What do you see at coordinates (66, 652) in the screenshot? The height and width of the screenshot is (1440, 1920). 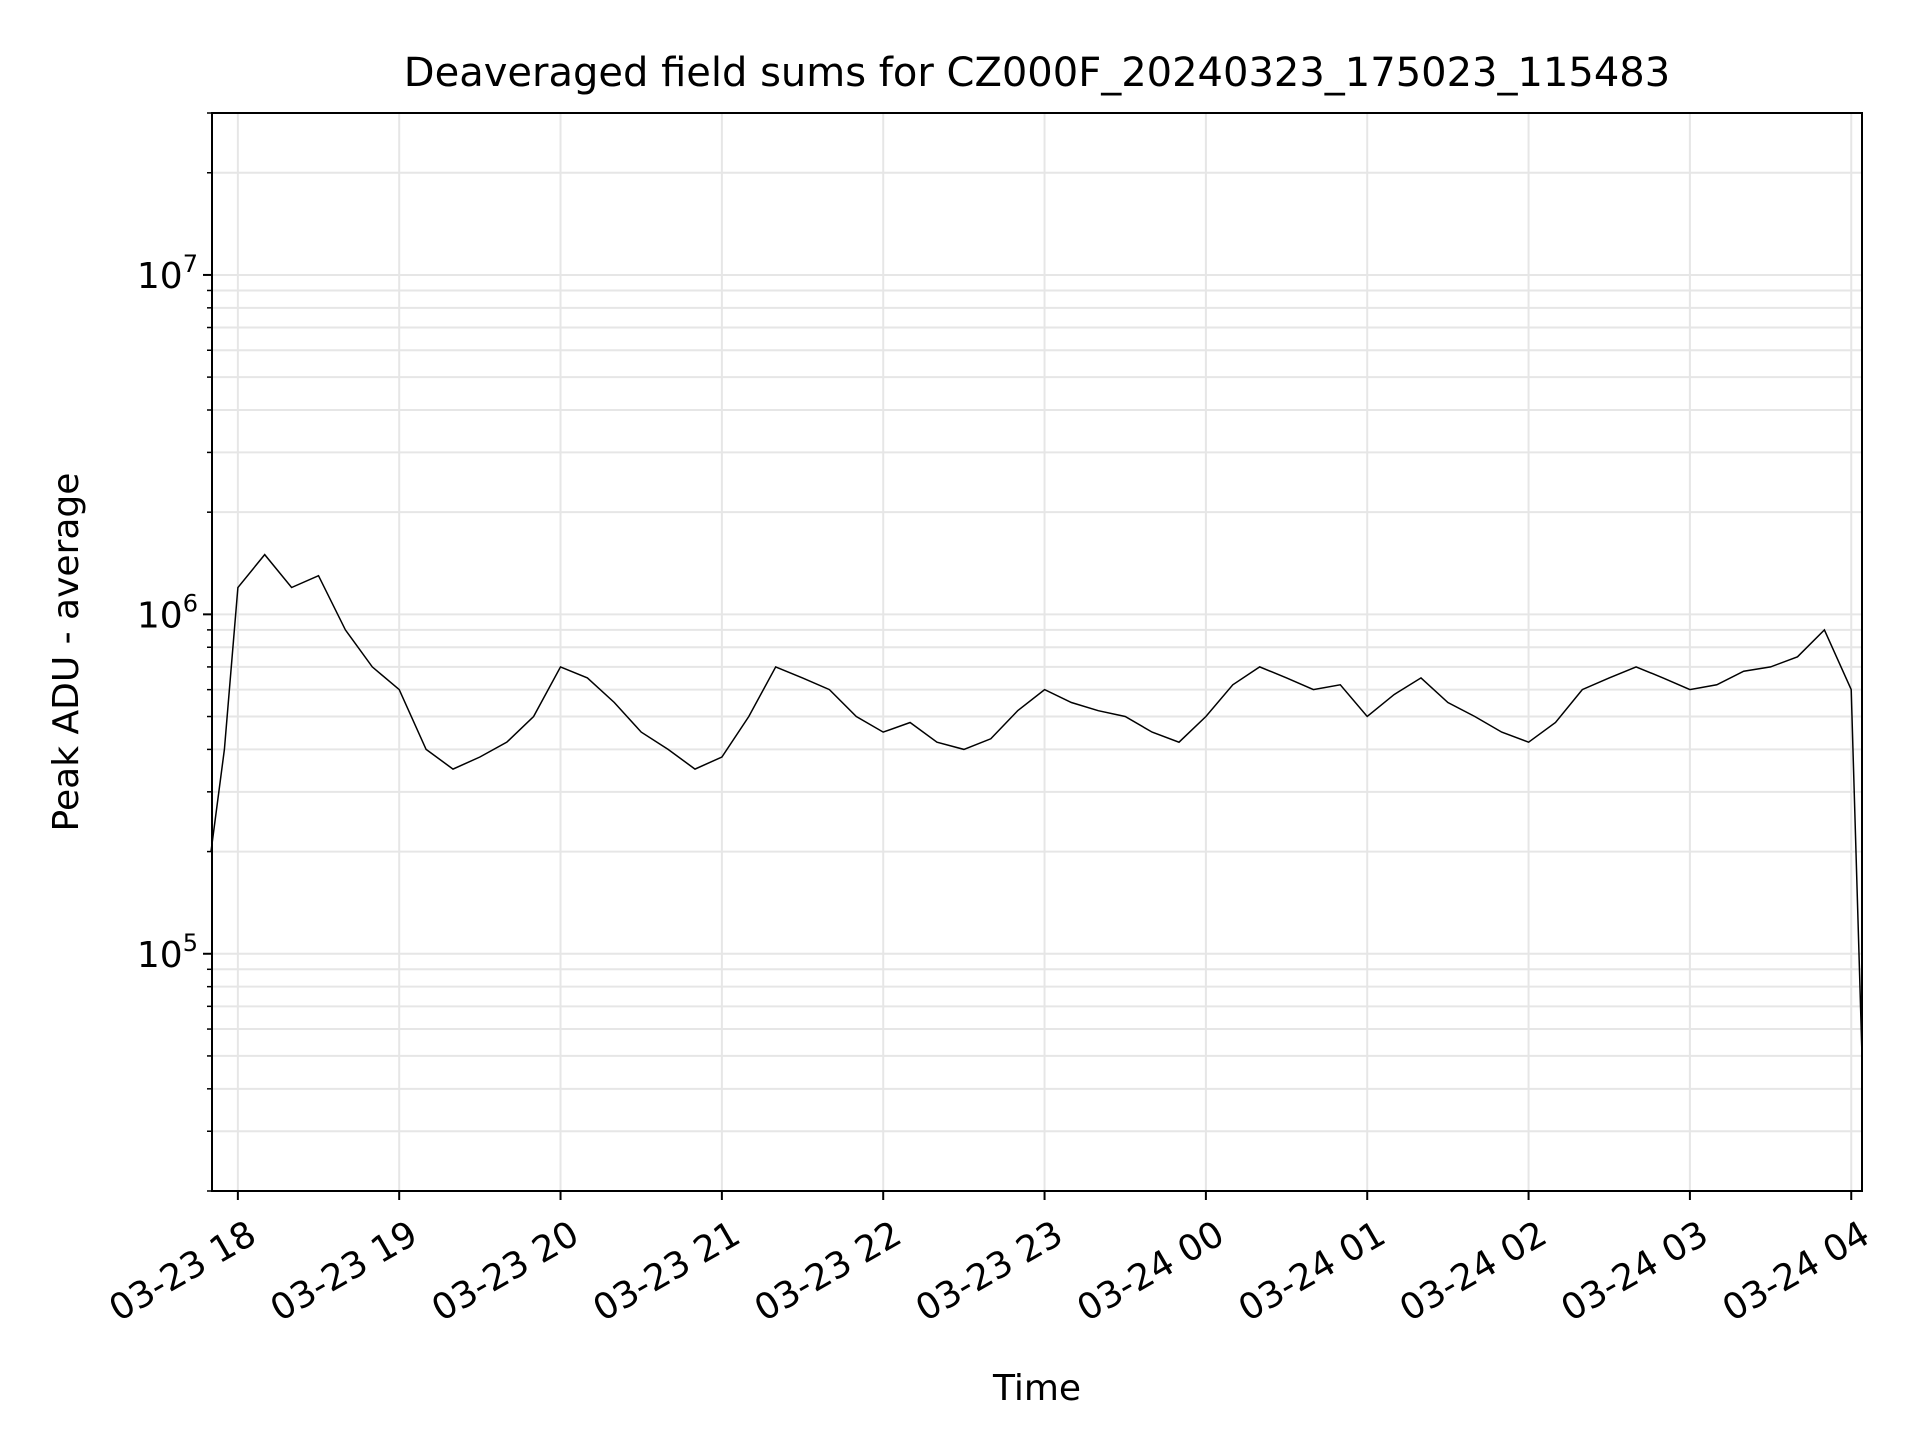 I see `y-axis-label: Peak ADU - average` at bounding box center [66, 652].